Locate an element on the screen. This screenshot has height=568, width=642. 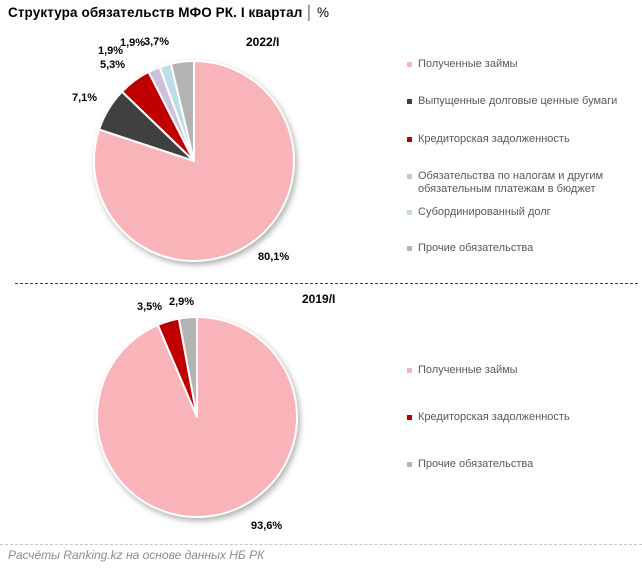
legend-item-2022-subordinated-debt: Субординированный долг is located at coordinates (521, 212).